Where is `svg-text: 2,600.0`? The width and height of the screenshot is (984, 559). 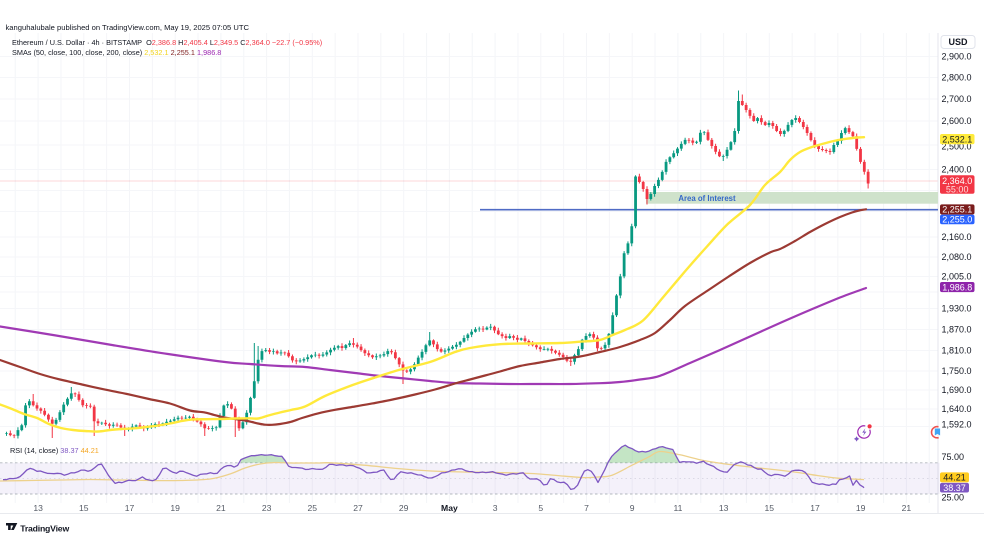 svg-text: 2,600.0 is located at coordinates (957, 121).